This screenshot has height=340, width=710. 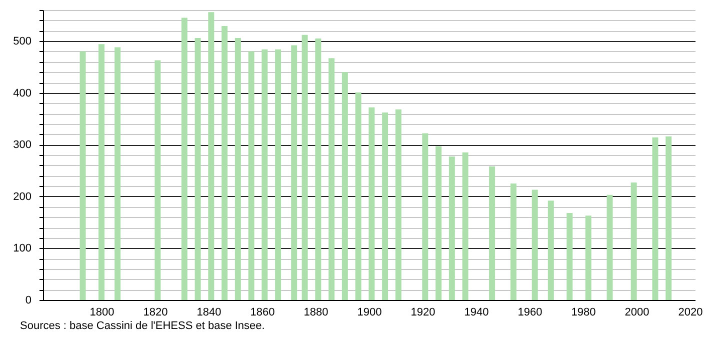 I want to click on x-tick-label: 1960, so click(x=530, y=312).